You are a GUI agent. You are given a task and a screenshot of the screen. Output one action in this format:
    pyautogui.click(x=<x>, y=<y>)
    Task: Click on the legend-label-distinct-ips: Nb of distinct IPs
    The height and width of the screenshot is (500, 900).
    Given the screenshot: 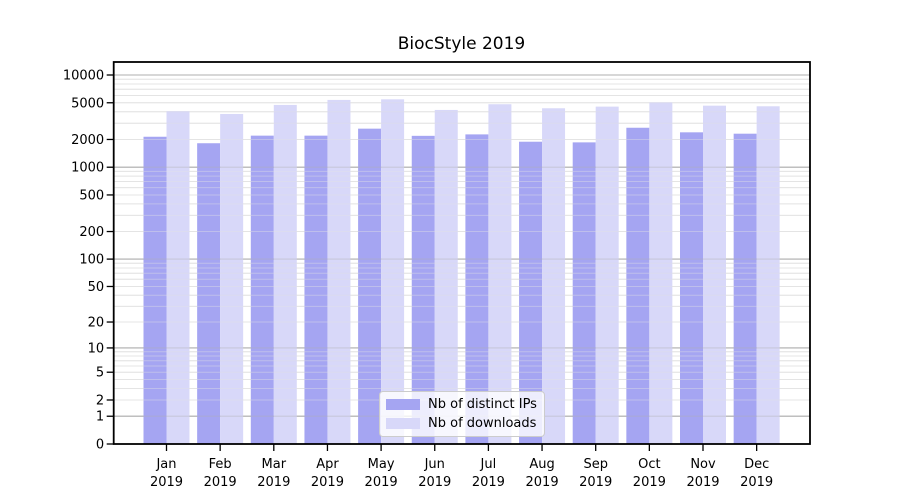 What is the action you would take?
    pyautogui.click(x=482, y=404)
    